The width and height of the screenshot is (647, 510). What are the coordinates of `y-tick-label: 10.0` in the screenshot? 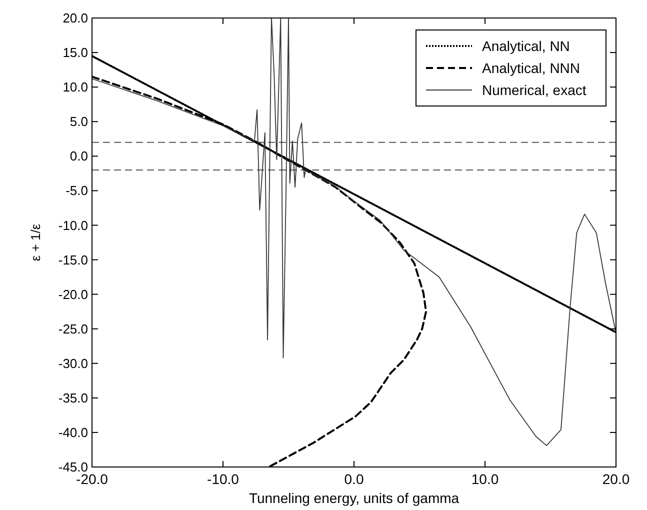 It's located at (75, 87).